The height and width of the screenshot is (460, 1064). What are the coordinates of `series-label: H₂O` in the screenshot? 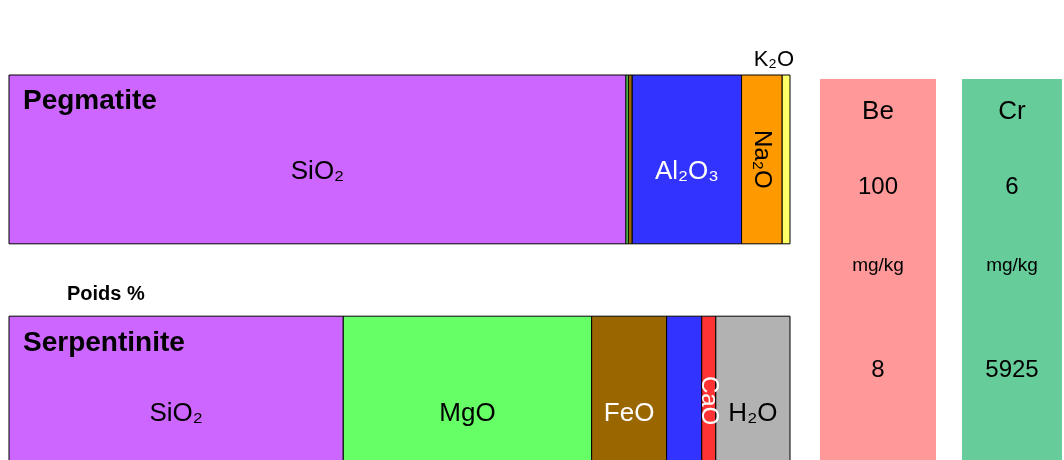 It's located at (753, 411).